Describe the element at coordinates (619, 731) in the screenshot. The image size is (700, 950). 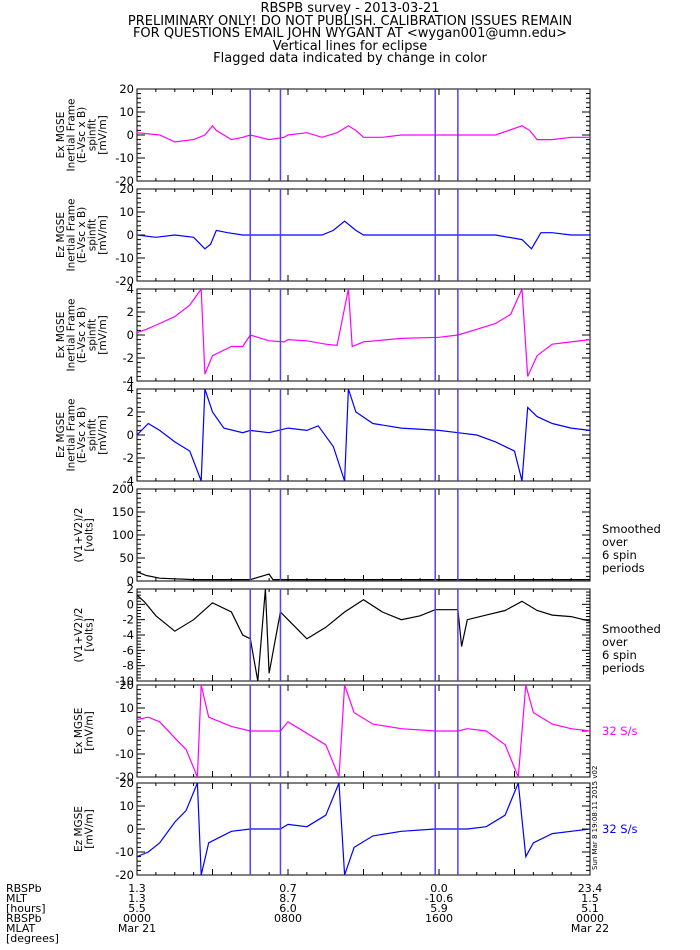
I see `panel-note: 32 S/s` at that location.